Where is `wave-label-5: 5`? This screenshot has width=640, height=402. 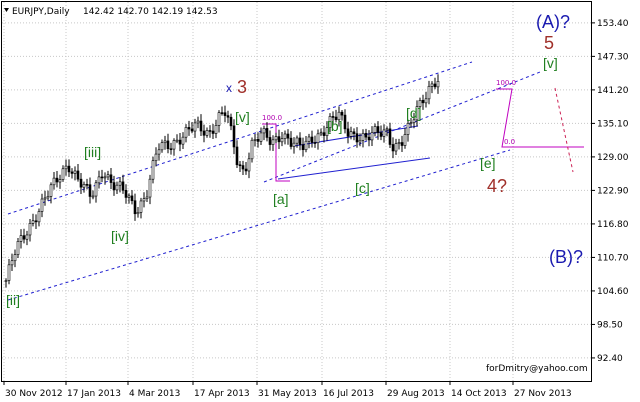
wave-label-5: 5 is located at coordinates (549, 43).